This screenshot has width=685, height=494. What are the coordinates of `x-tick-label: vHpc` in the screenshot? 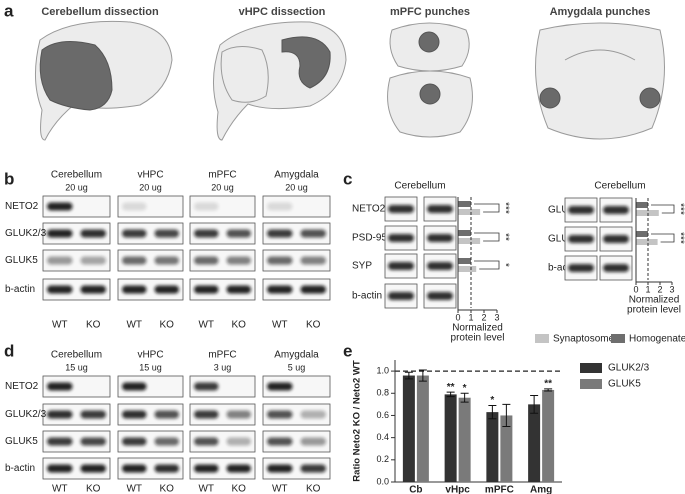 It's located at (457, 489).